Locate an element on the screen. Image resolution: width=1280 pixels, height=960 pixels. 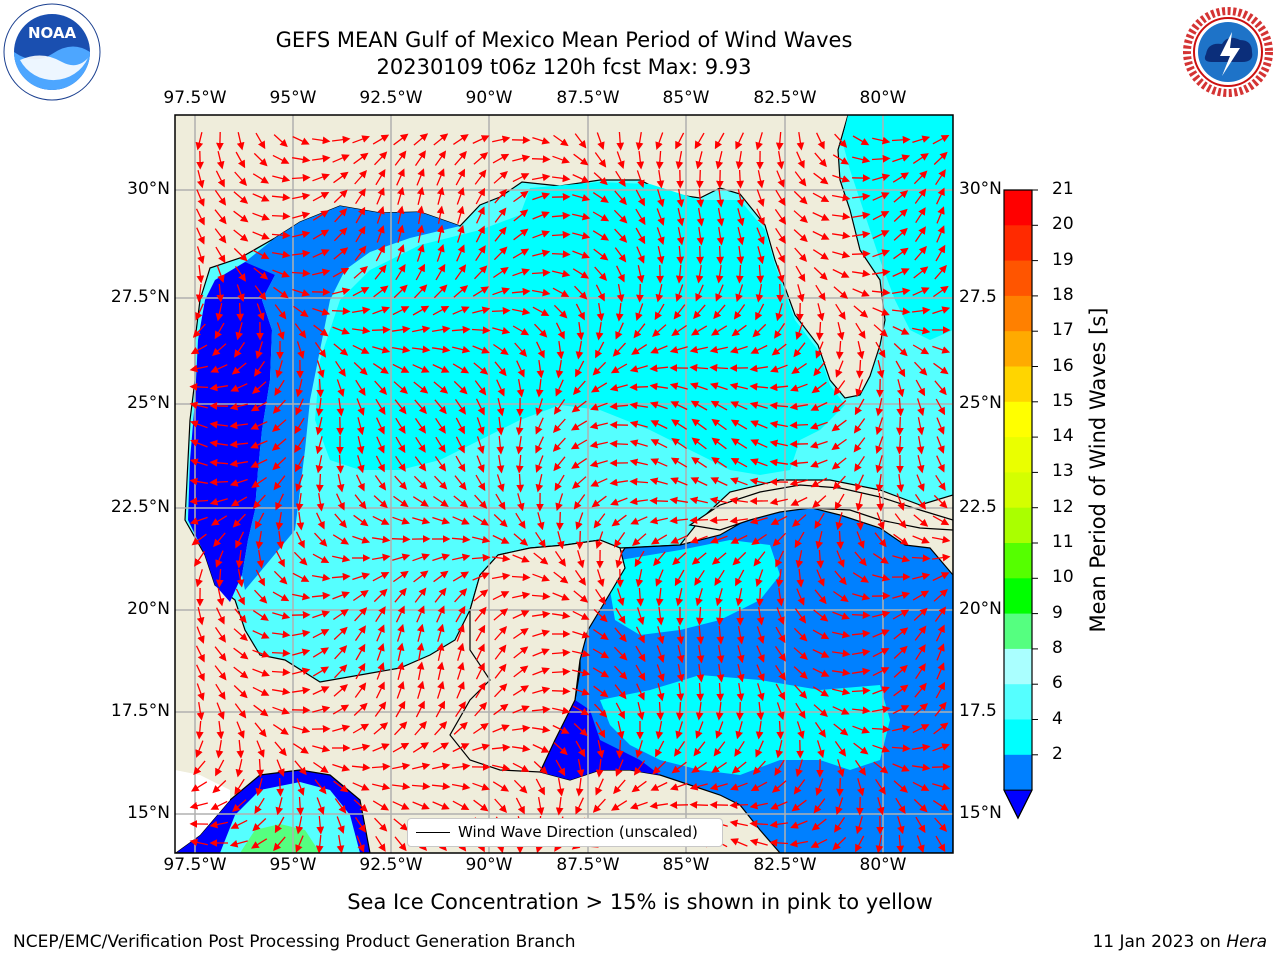
colorbar-tick-label: 16 is located at coordinates (1063, 365).